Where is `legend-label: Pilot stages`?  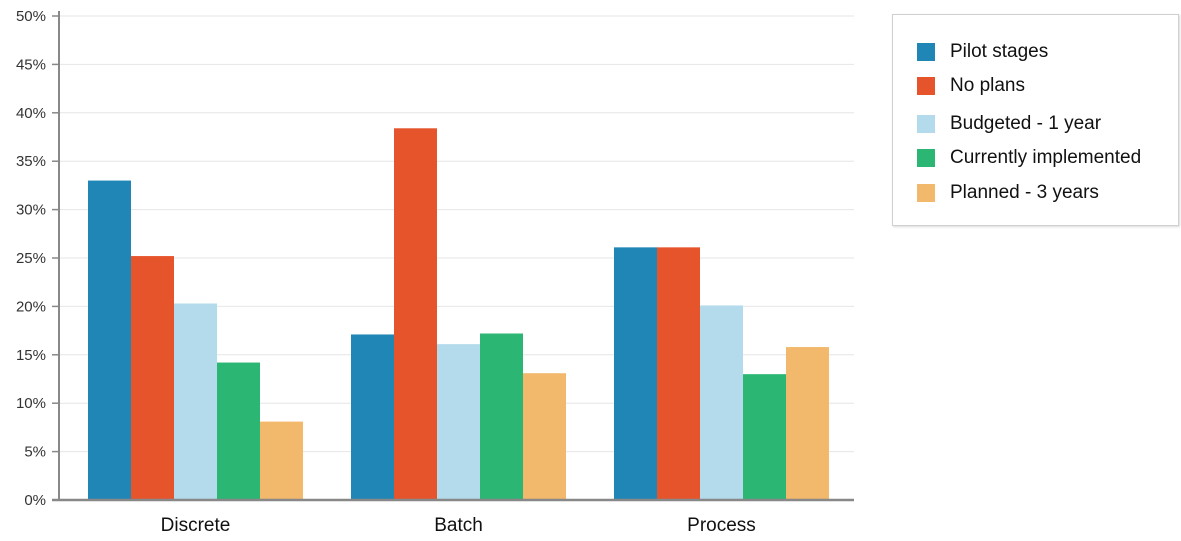
legend-label: Pilot stages is located at coordinates (999, 51).